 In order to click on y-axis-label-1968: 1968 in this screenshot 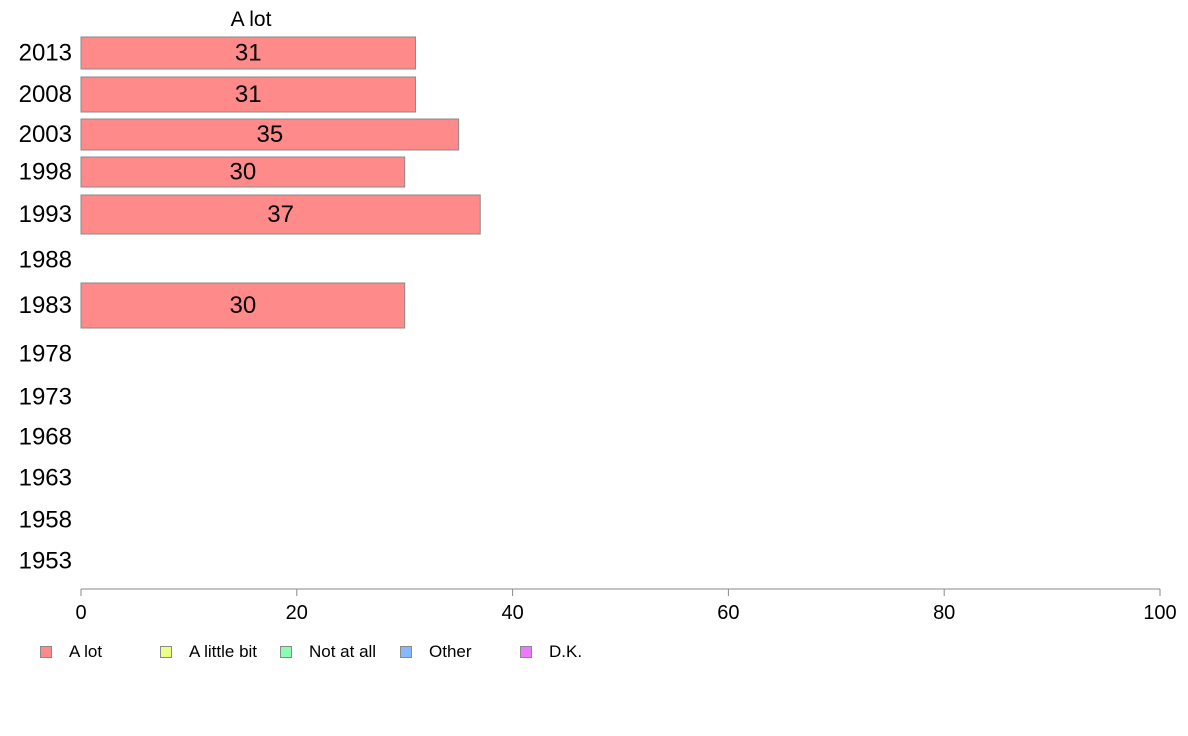, I will do `click(45, 437)`.